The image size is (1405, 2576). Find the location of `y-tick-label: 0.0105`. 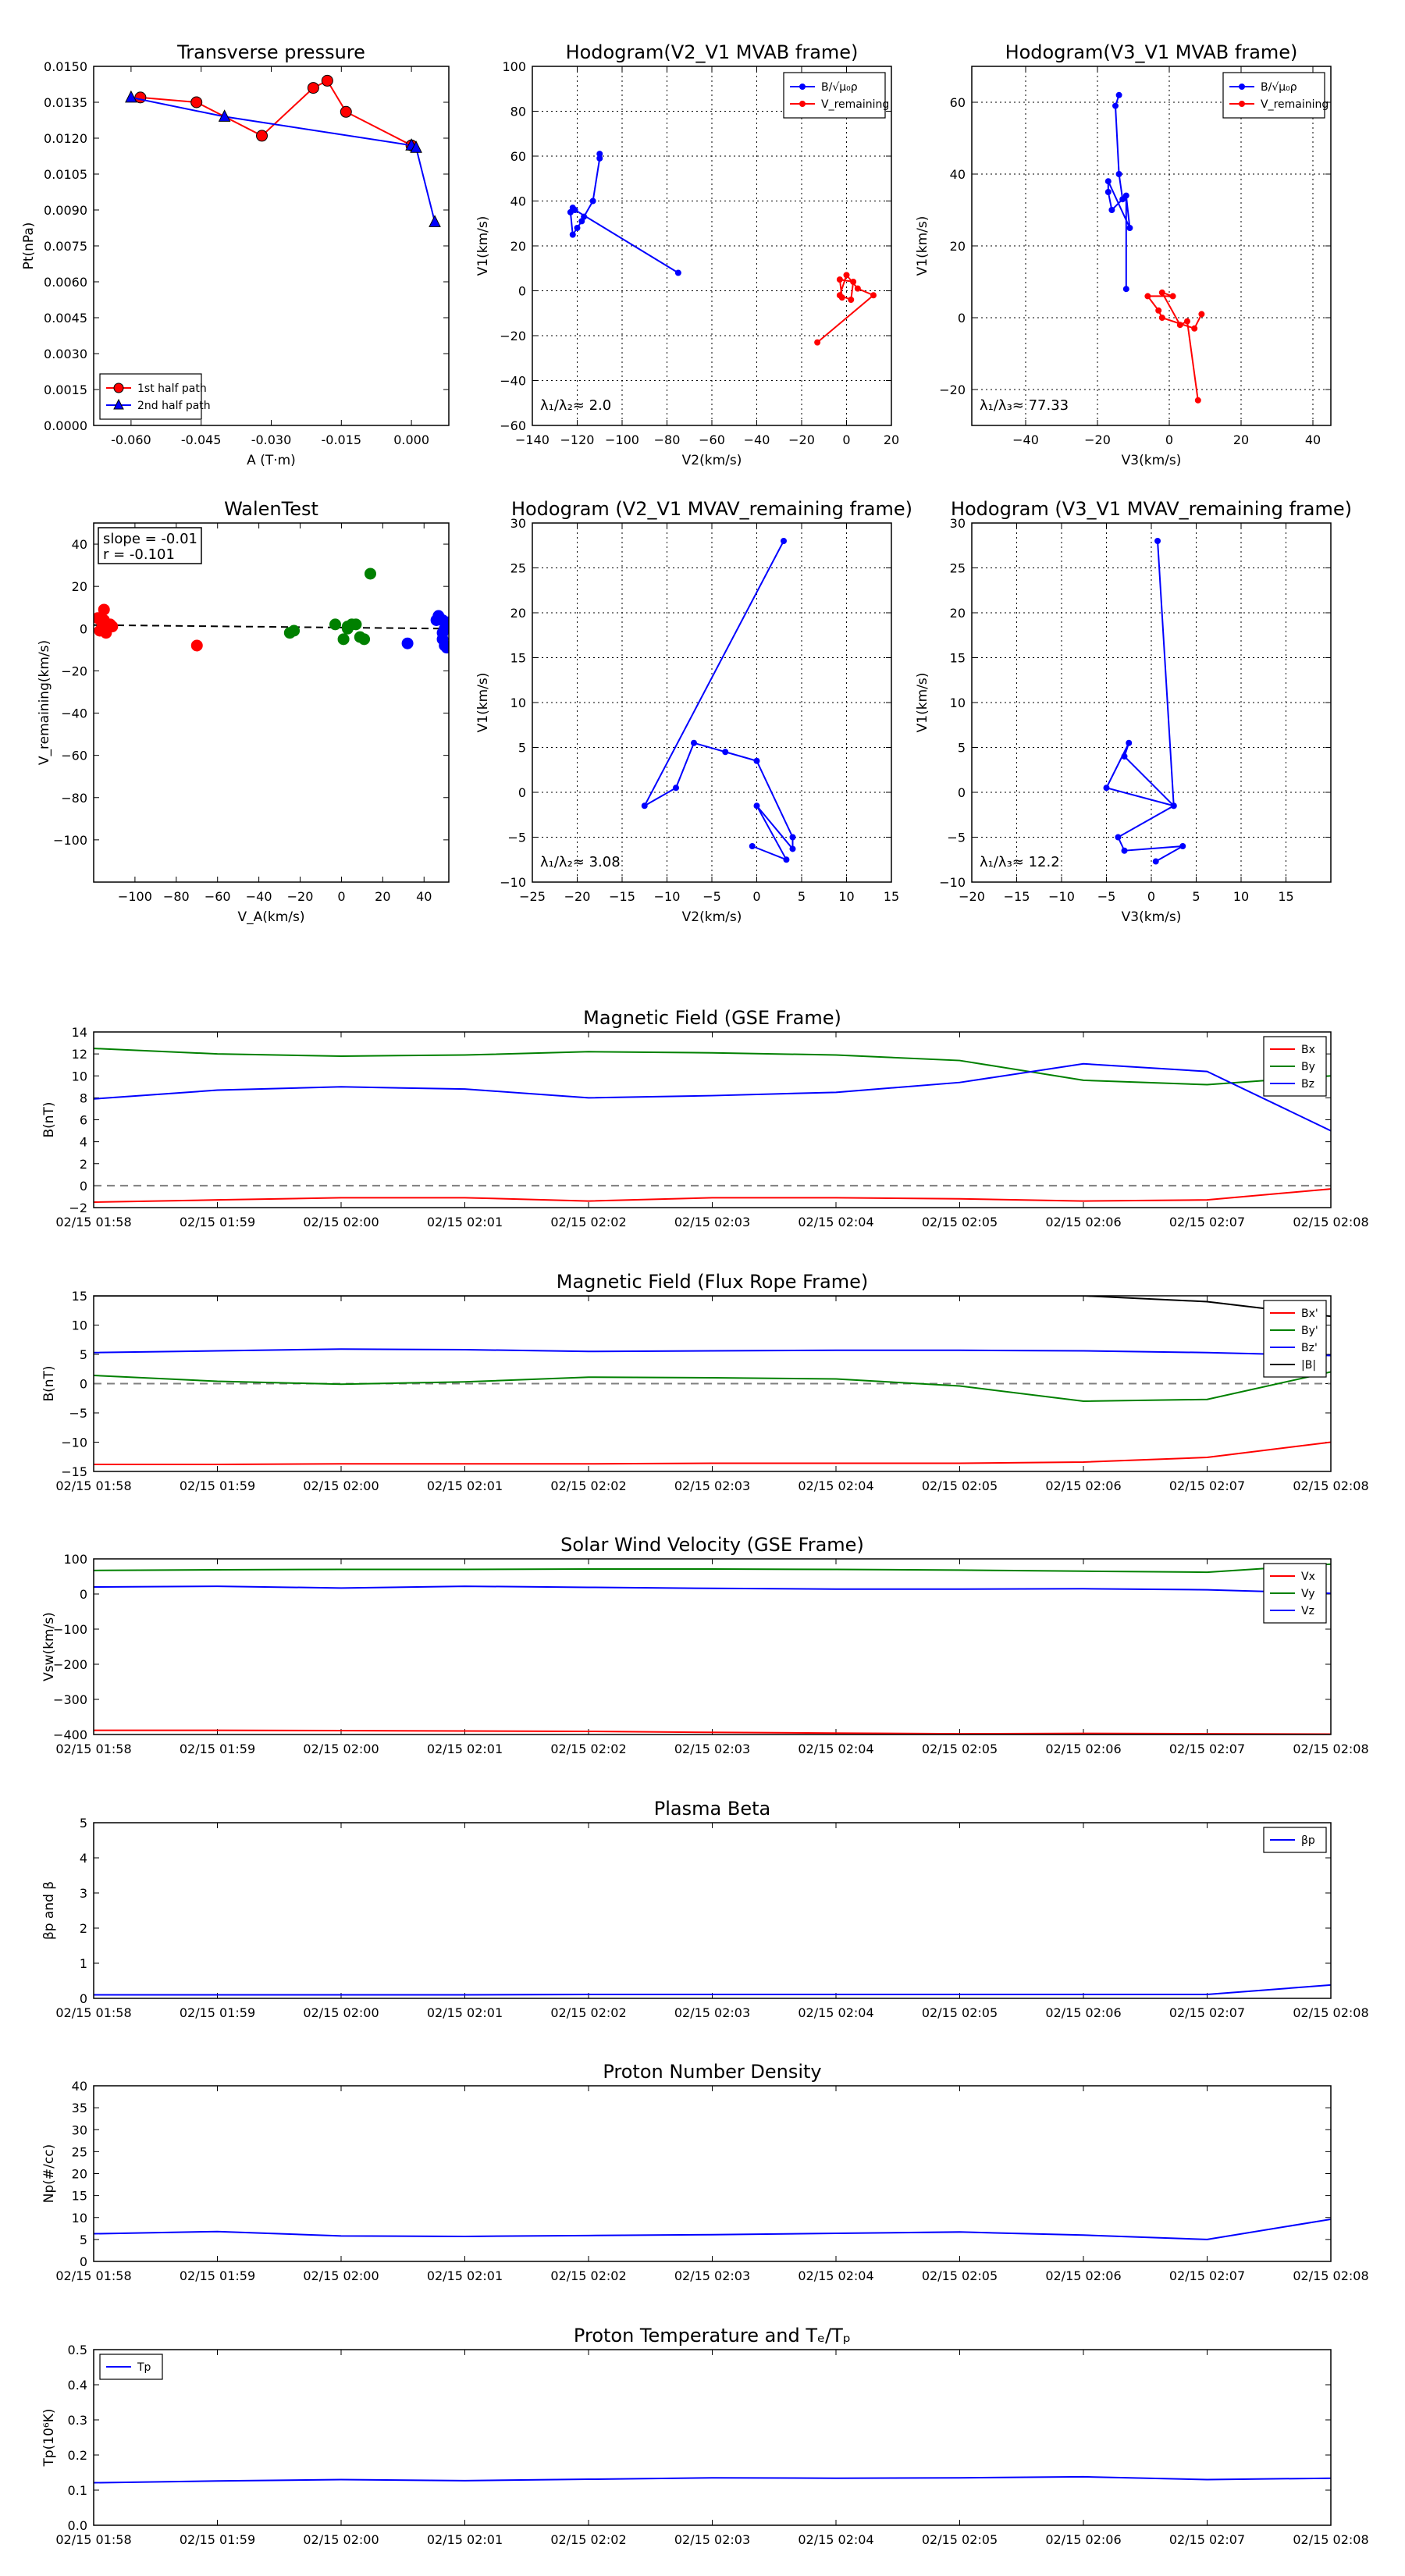

y-tick-label: 0.0105 is located at coordinates (65, 174).